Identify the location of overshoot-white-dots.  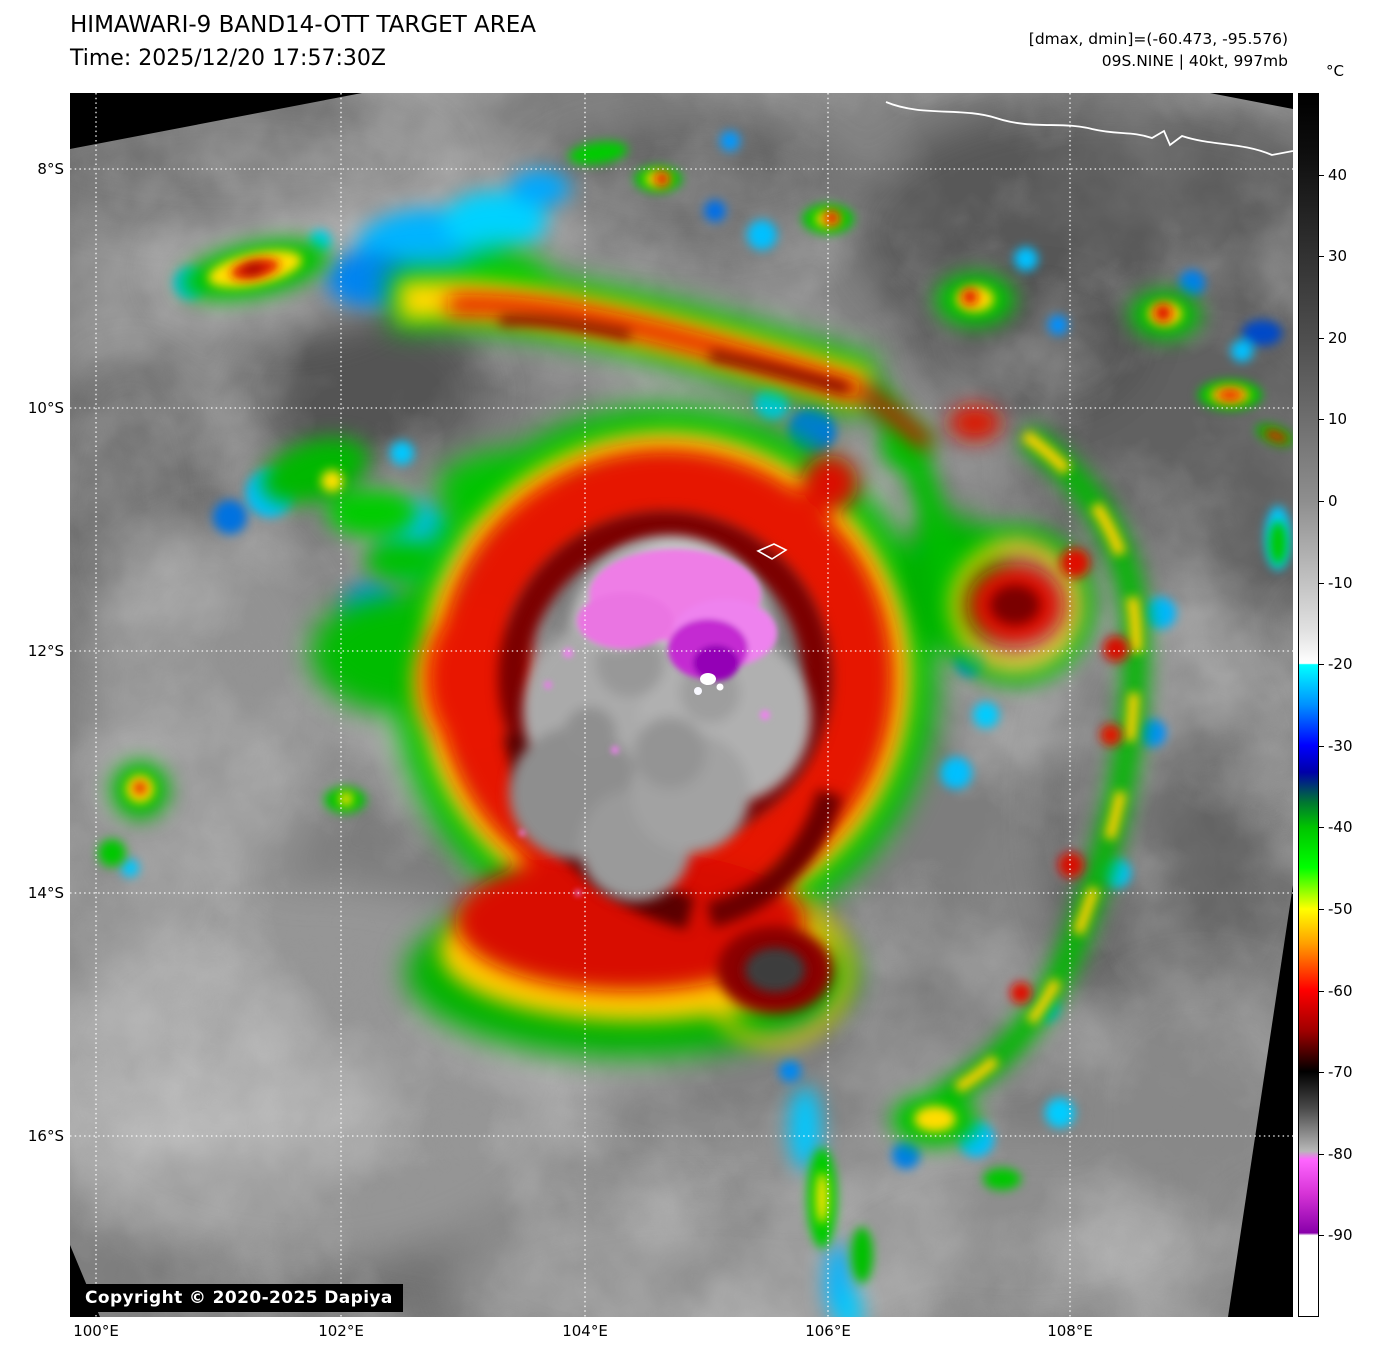
(709, 684).